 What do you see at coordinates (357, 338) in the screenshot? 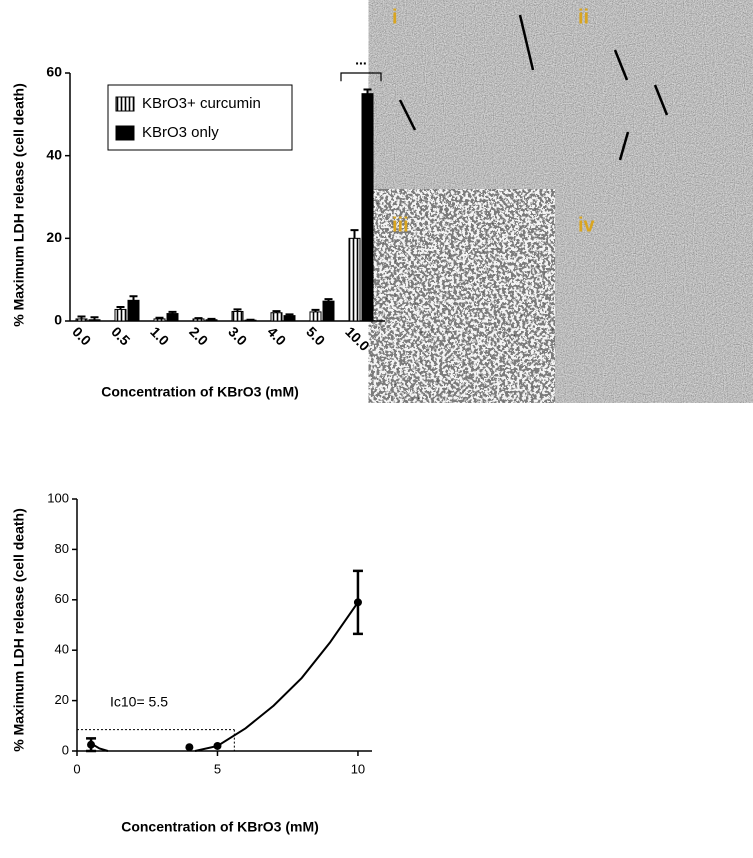
I see `x-tick-label: 10.0` at bounding box center [357, 338].